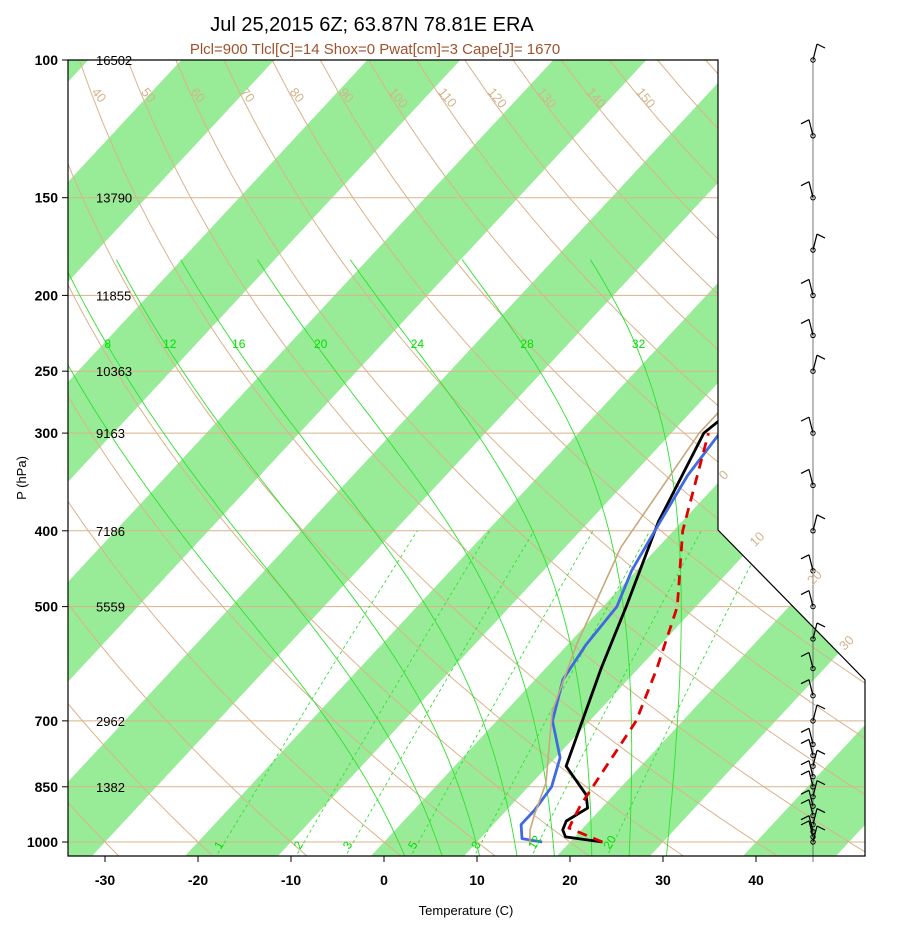  Describe the element at coordinates (47, 198) in the screenshot. I see `y-tick-label: 150` at that location.